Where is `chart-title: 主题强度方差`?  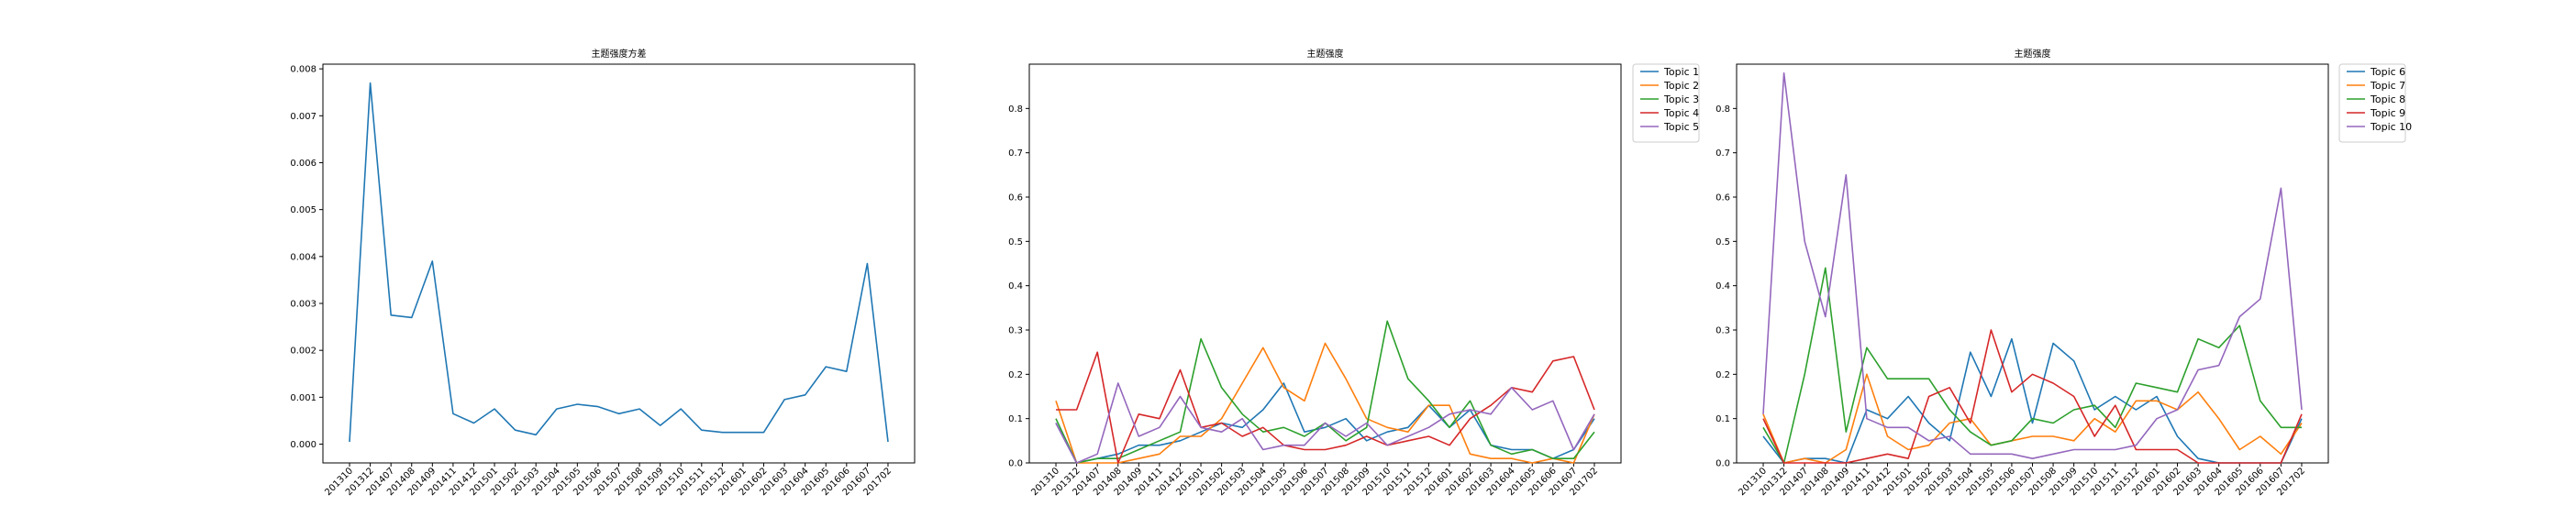
chart-title: 主题强度方差 is located at coordinates (619, 54).